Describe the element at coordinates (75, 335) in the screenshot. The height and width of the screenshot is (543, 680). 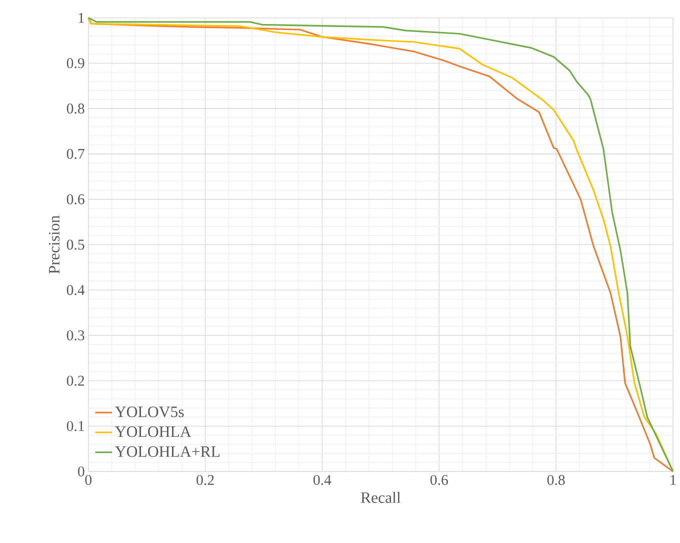
I see `y-tick-label: 0.3` at that location.